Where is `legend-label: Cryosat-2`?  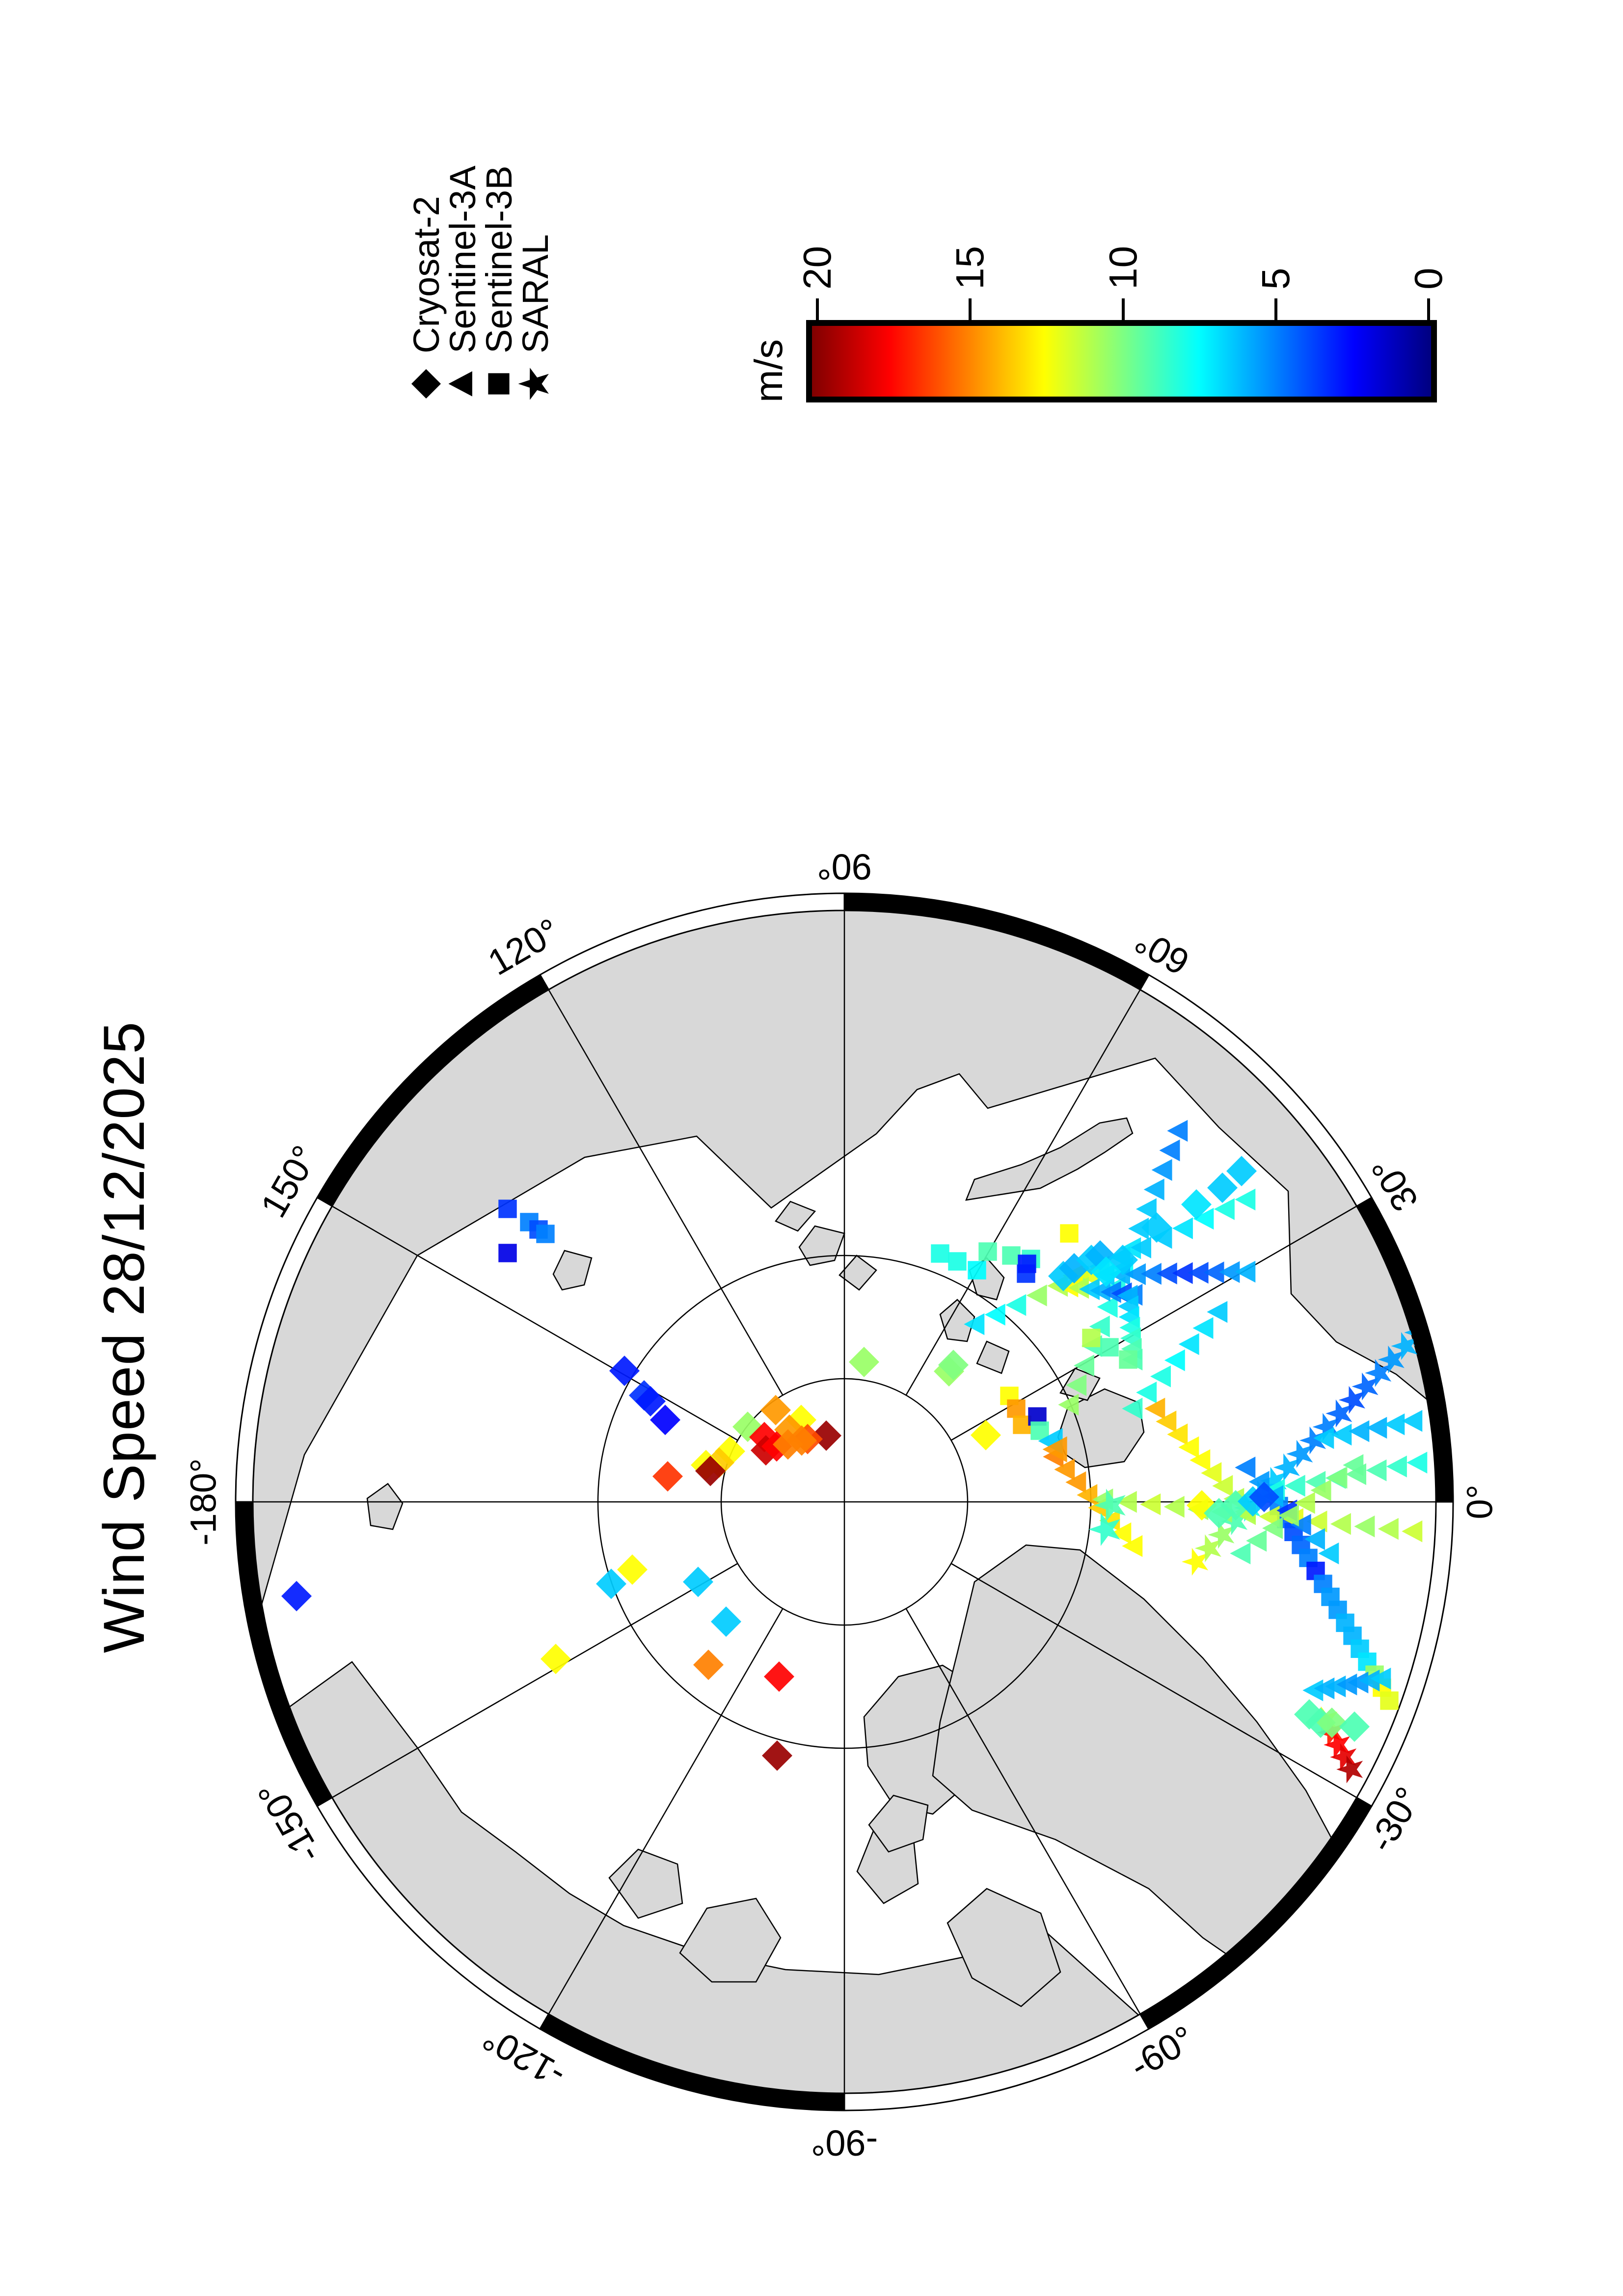 legend-label: Cryosat-2 is located at coordinates (427, 274).